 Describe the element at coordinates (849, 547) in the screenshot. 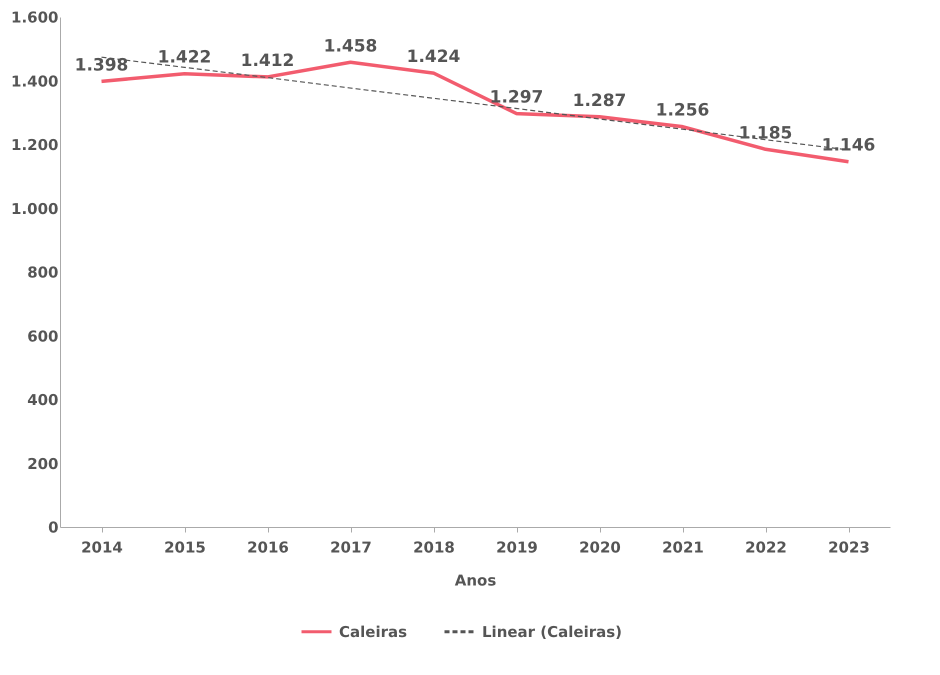

I see `x-tick-label: 2023` at that location.